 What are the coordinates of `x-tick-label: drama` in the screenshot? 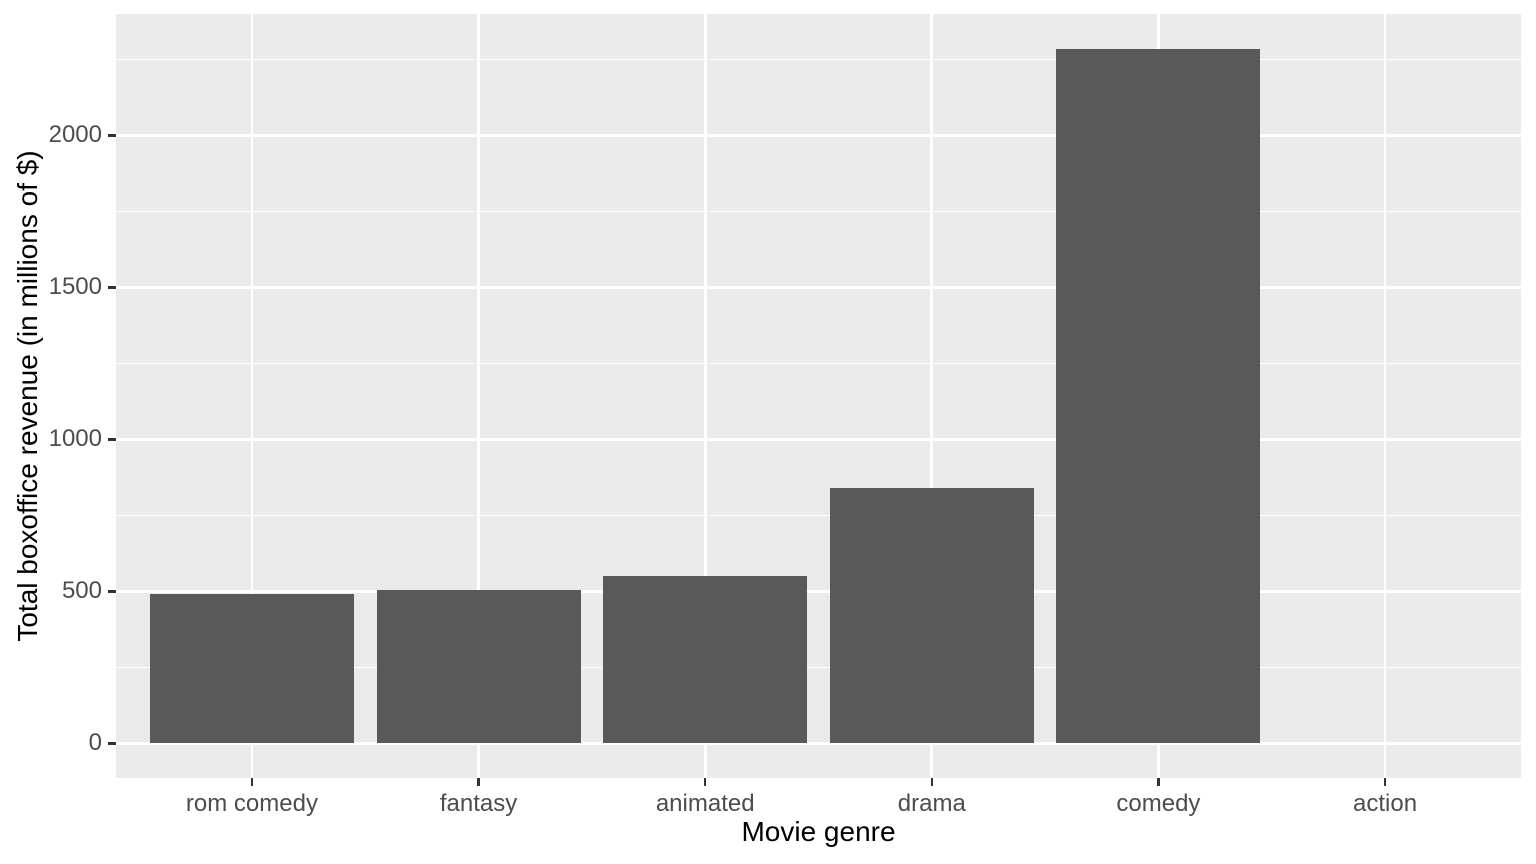 It's located at (931, 803).